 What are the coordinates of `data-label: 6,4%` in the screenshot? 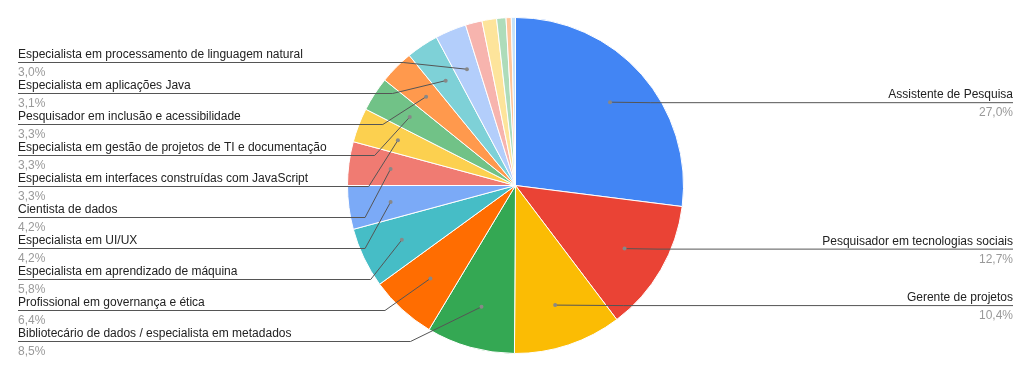 It's located at (32, 320).